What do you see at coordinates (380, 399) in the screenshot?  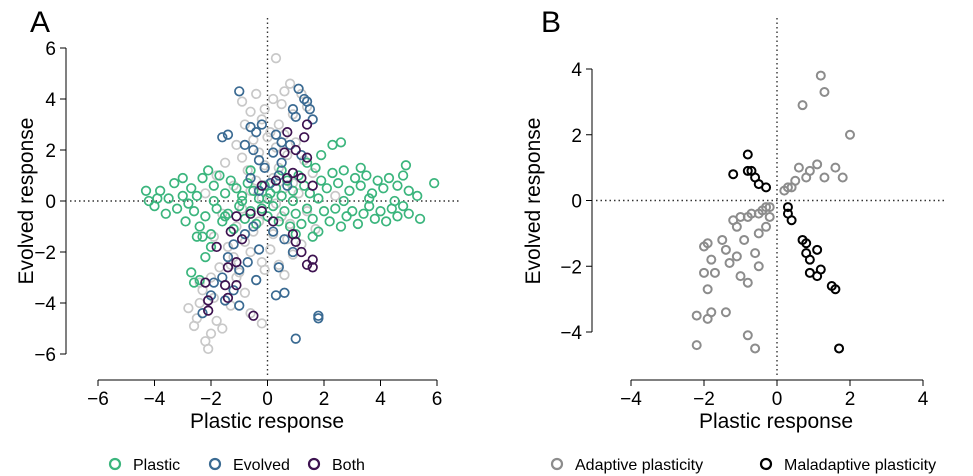 I see `panel-a-x-tick-label: 4` at bounding box center [380, 399].